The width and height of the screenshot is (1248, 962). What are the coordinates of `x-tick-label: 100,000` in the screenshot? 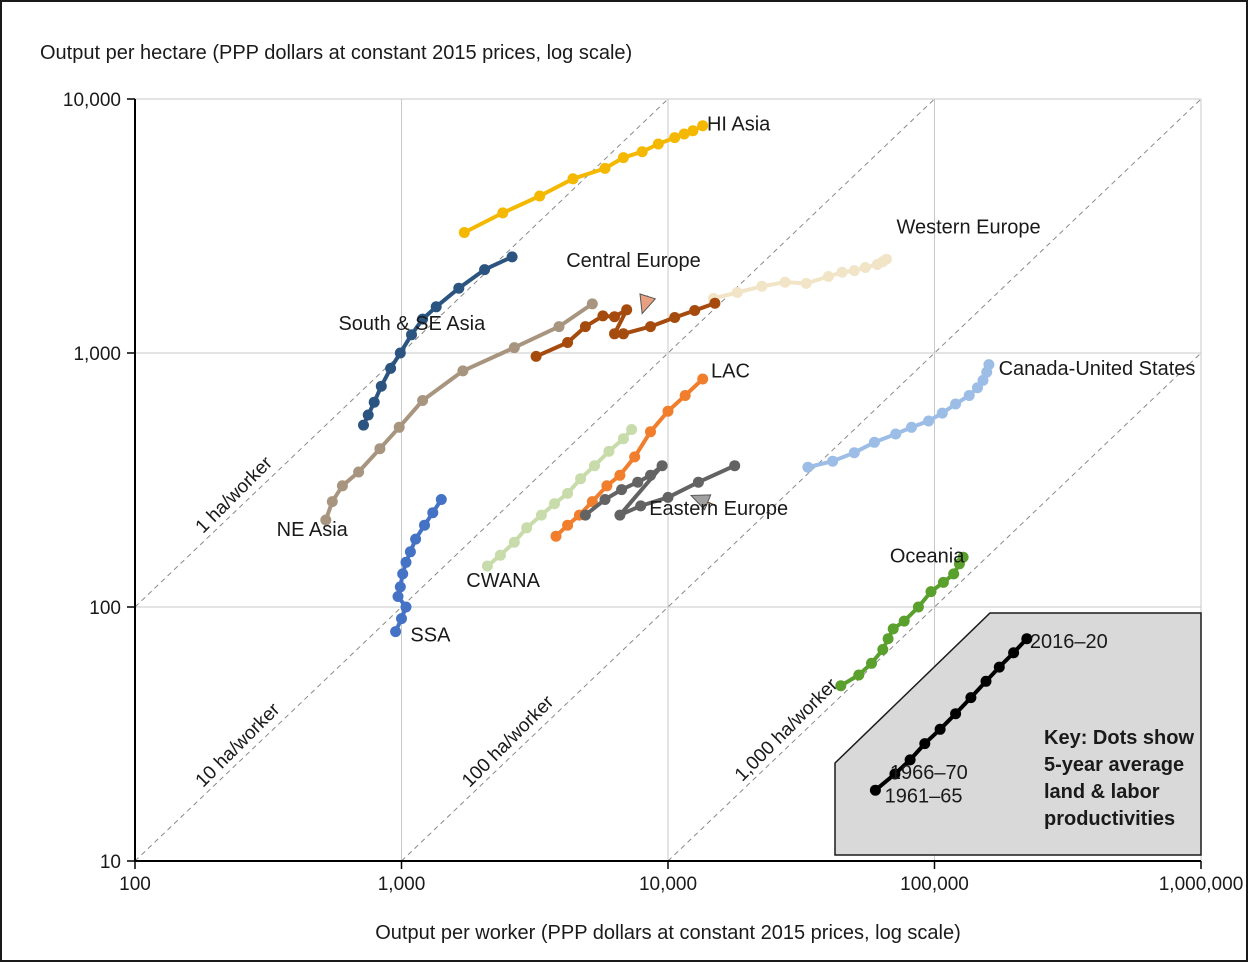 It's located at (934, 884).